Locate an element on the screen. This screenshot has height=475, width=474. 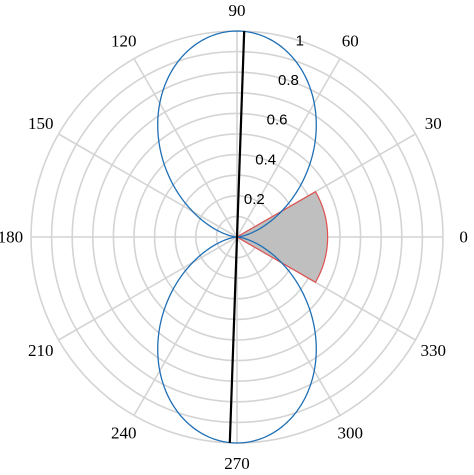
angle-tick-label: 210 is located at coordinates (41, 350).